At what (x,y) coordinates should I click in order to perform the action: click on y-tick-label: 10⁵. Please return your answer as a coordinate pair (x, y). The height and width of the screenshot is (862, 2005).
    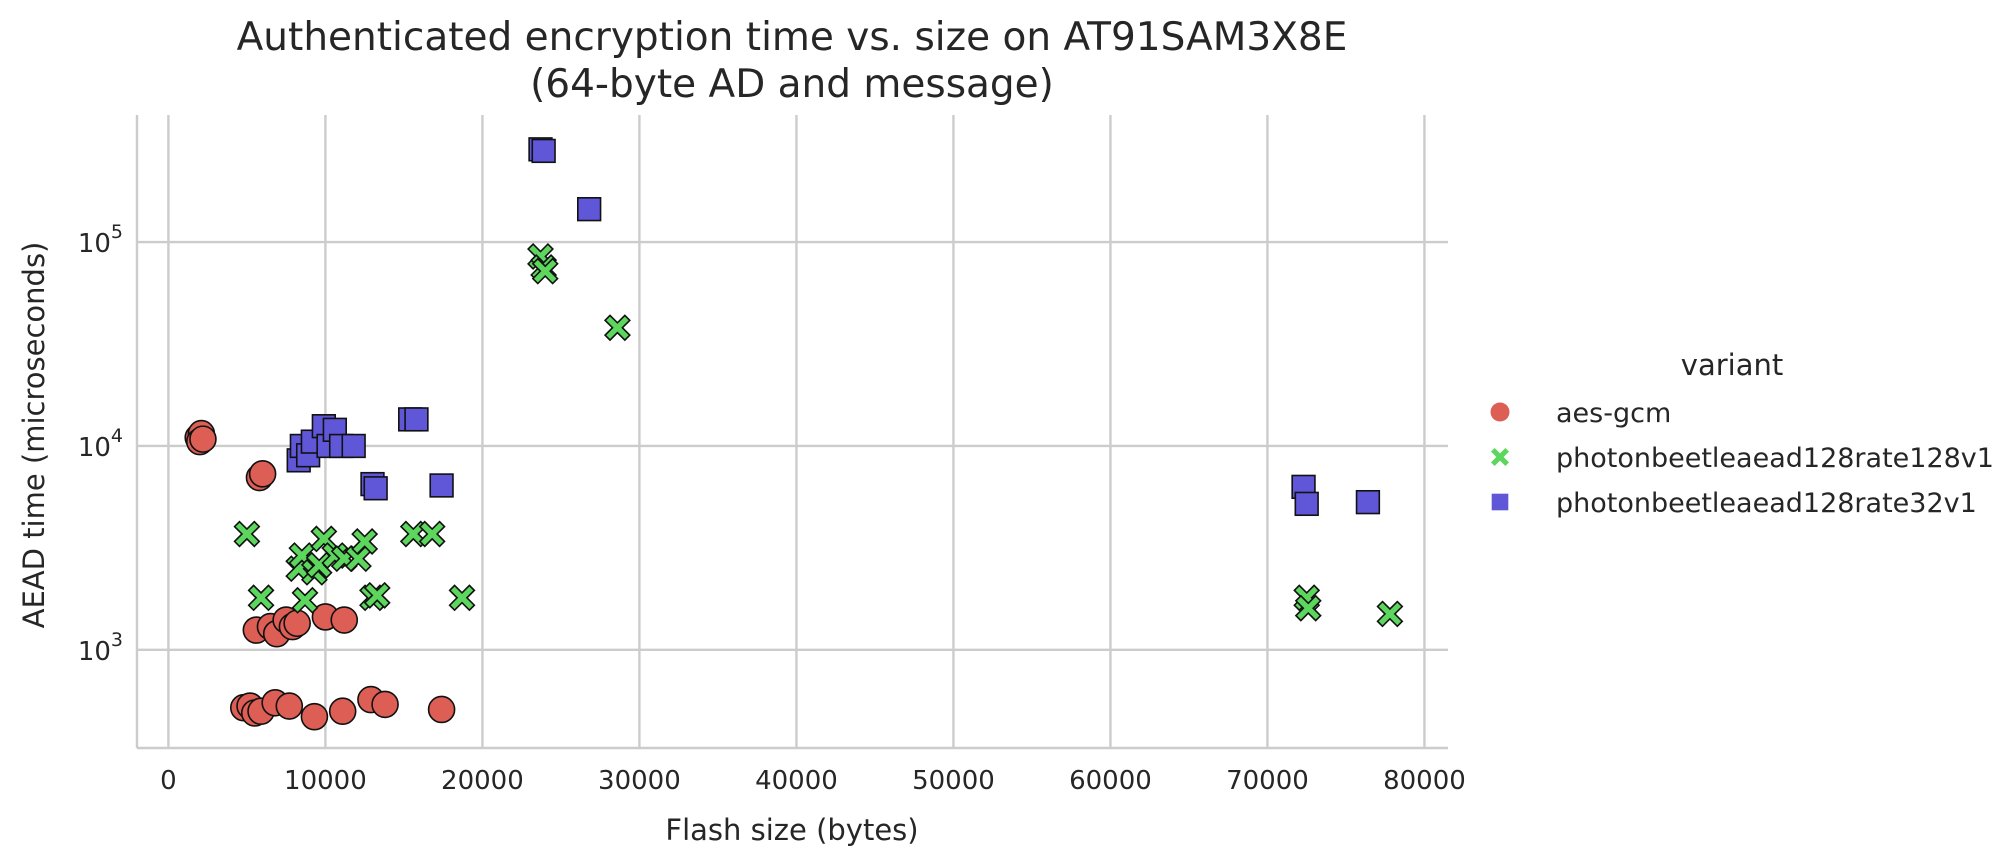
    Looking at the image, I should click on (100, 240).